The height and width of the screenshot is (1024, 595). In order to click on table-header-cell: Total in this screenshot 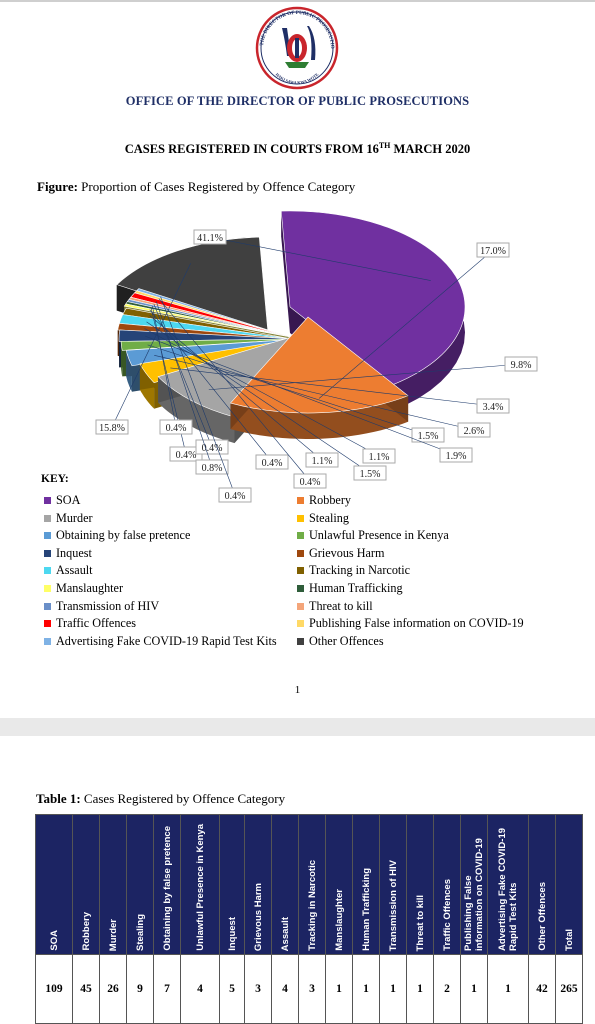, I will do `click(569, 884)`.